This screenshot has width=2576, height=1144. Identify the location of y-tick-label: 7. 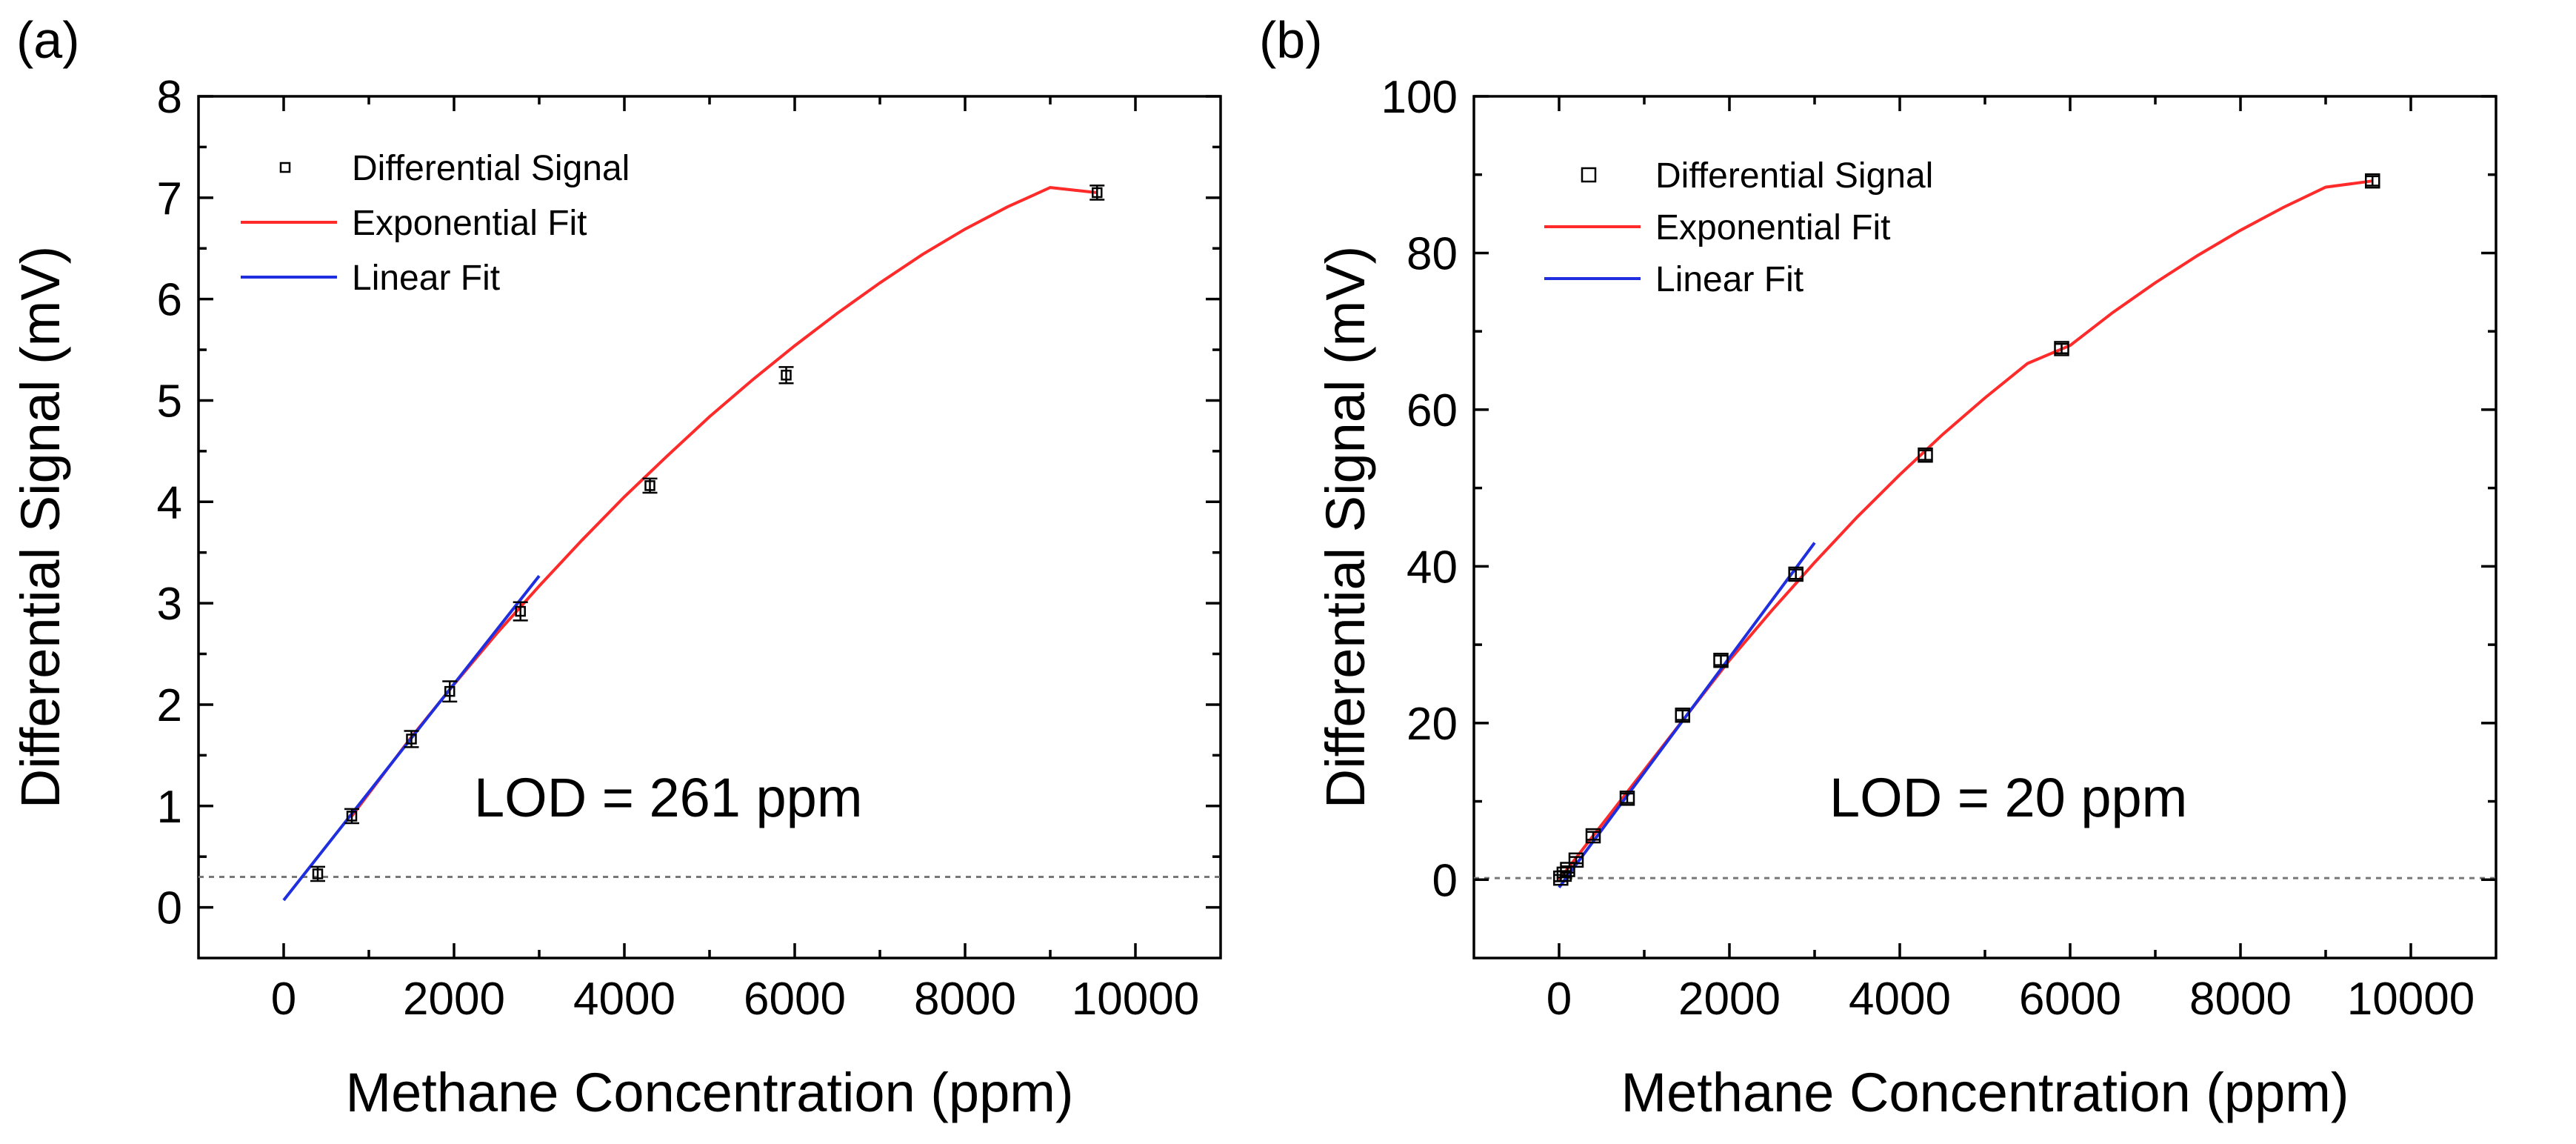
(169, 199).